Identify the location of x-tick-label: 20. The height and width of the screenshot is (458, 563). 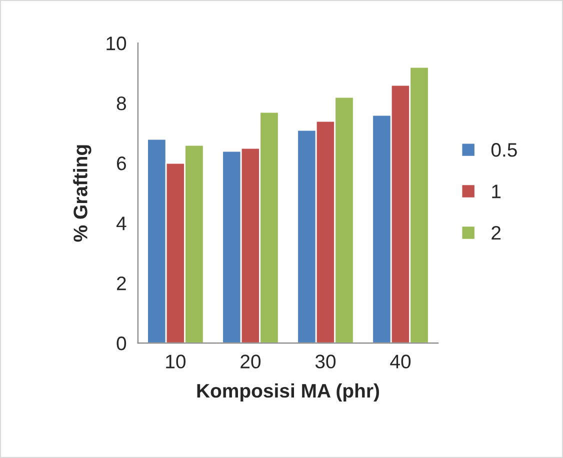
(250, 361).